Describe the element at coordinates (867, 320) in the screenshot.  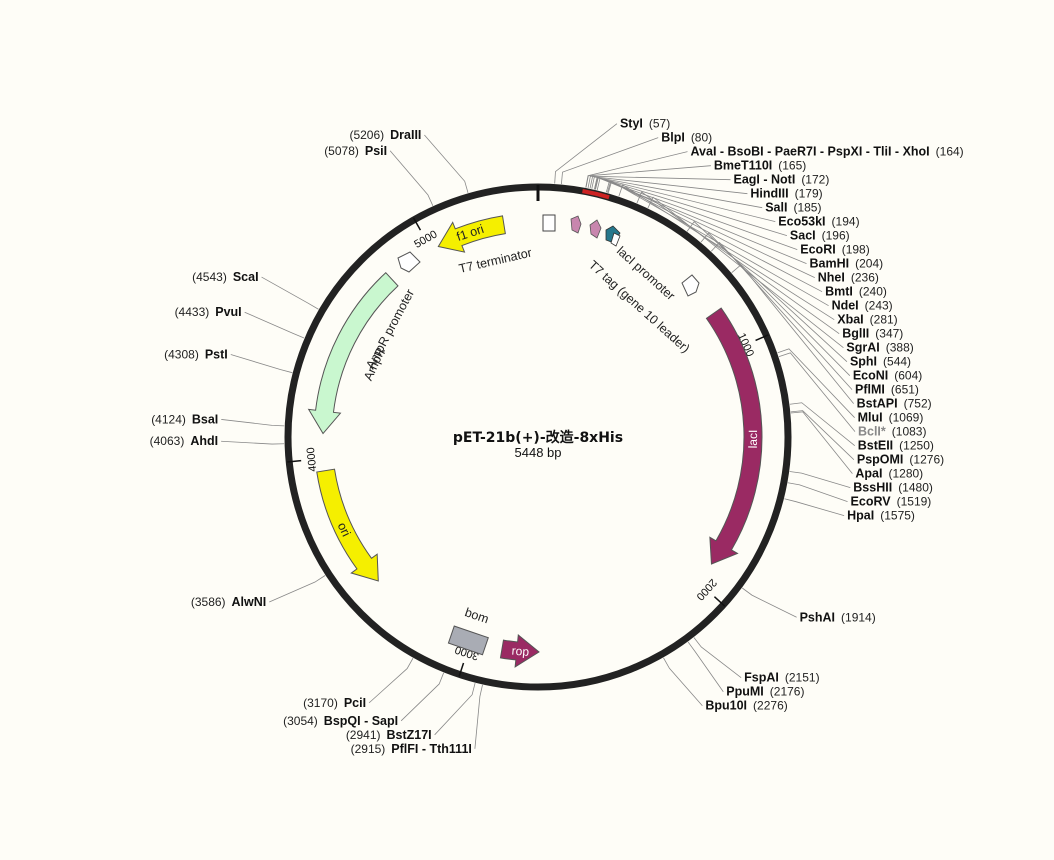
I see `site-label: XbaI (281)` at that location.